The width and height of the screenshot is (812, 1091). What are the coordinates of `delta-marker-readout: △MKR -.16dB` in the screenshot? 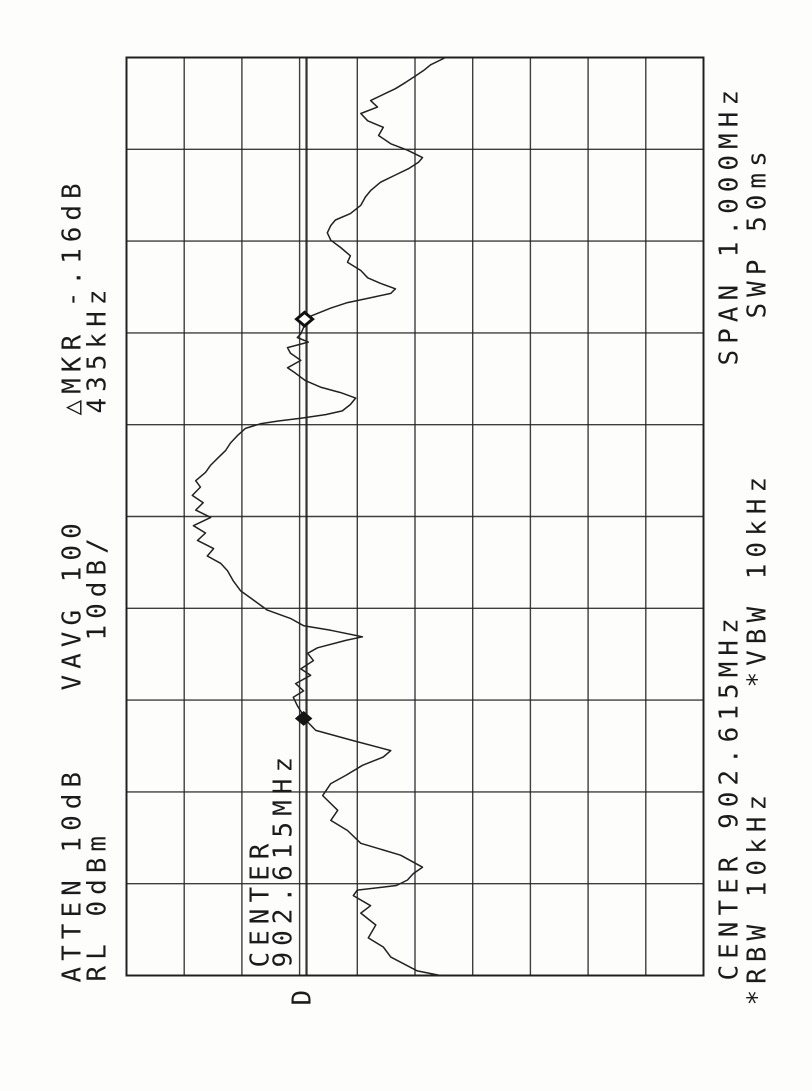 It's located at (72, 295).